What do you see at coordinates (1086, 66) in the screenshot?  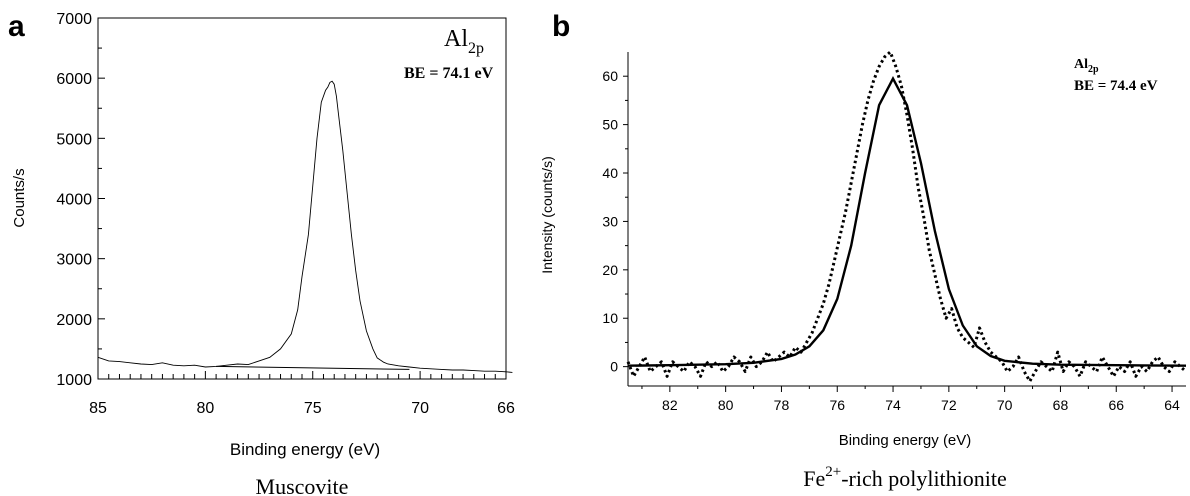 I see `panel-b-annotation-element: Al2p` at bounding box center [1086, 66].